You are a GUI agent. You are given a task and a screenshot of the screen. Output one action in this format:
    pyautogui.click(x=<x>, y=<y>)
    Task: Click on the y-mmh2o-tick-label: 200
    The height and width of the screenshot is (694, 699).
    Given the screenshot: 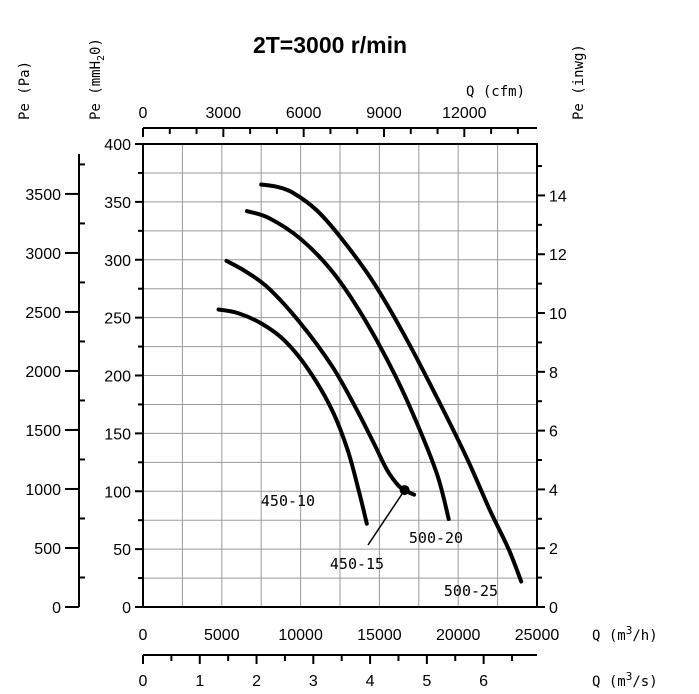 What is the action you would take?
    pyautogui.click(x=117, y=377)
    